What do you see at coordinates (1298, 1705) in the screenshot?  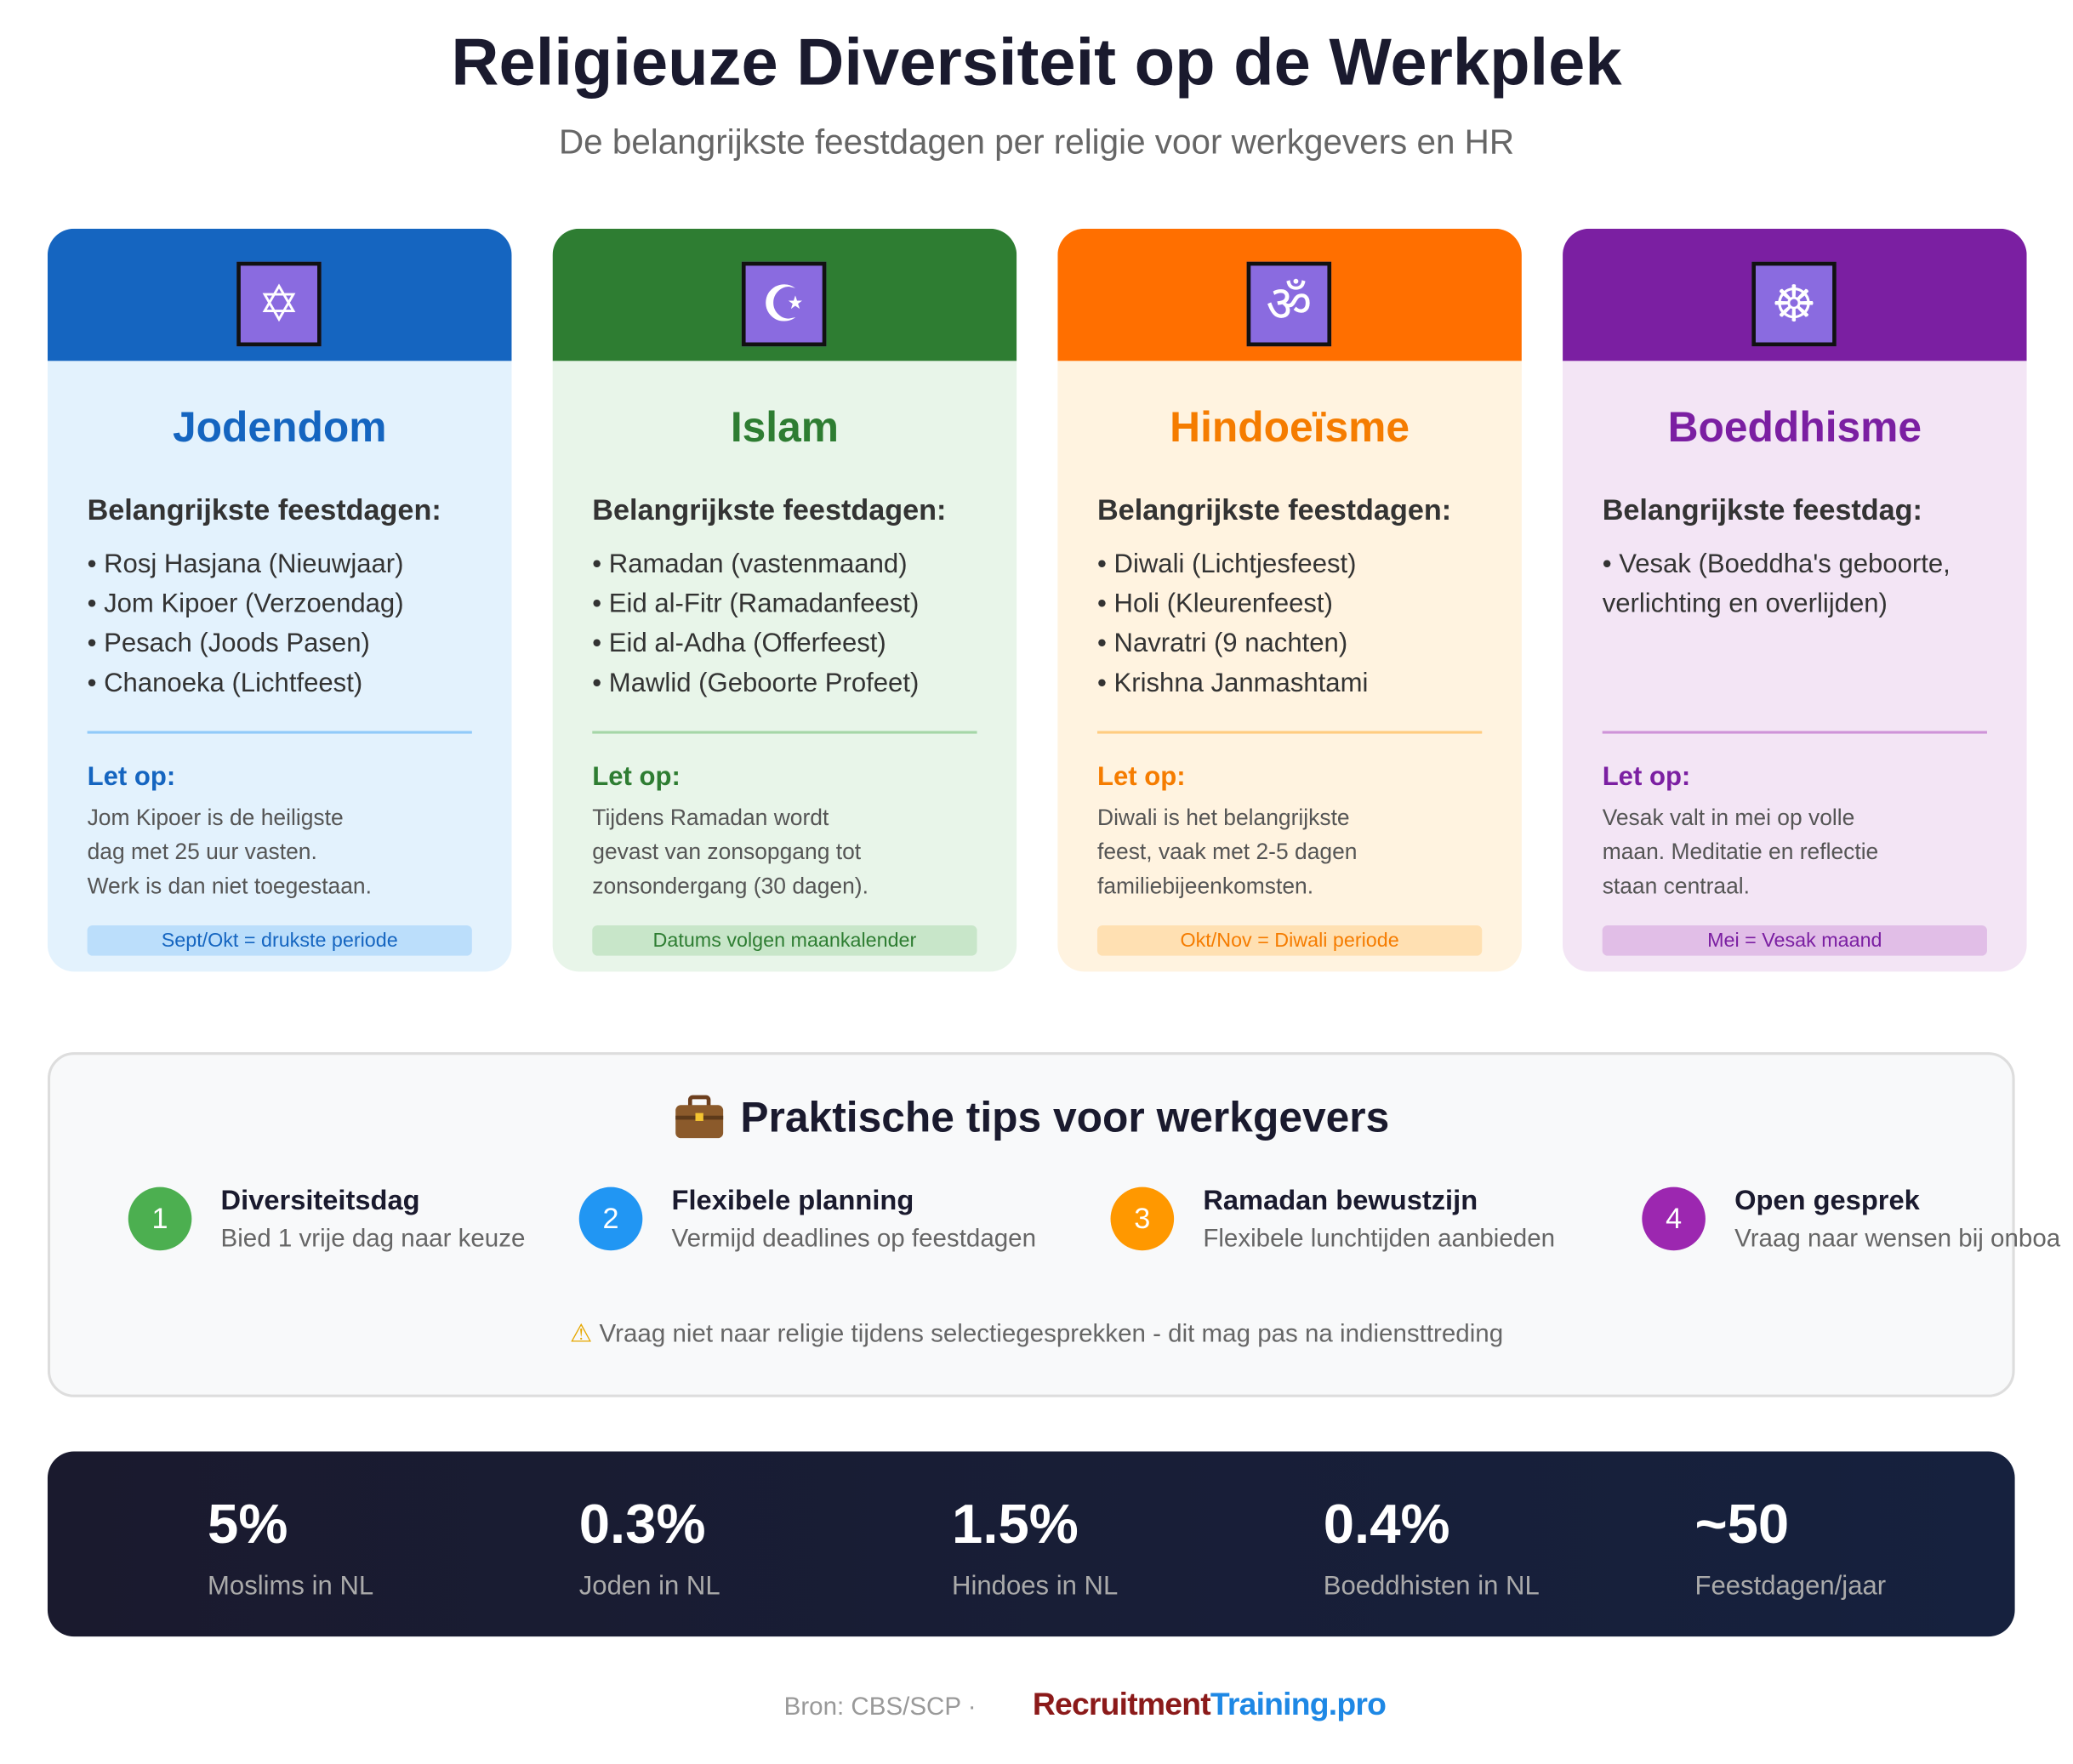 I see `logo-b: Training.pro` at bounding box center [1298, 1705].